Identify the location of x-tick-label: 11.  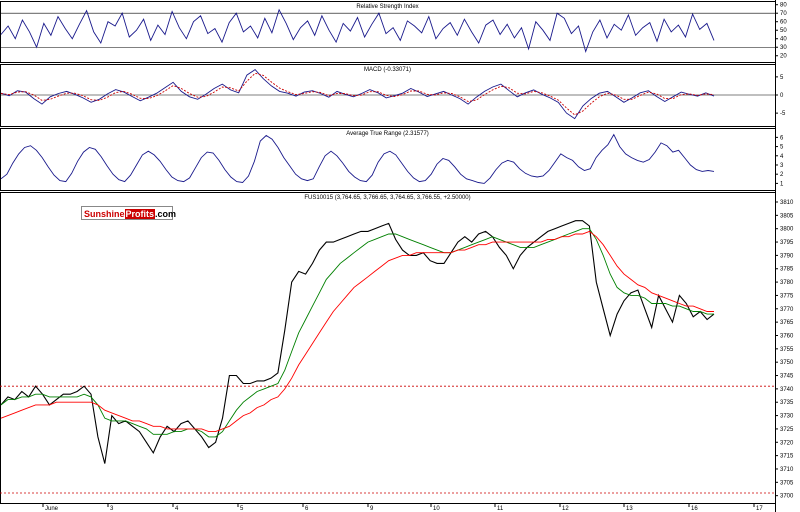
(500, 509).